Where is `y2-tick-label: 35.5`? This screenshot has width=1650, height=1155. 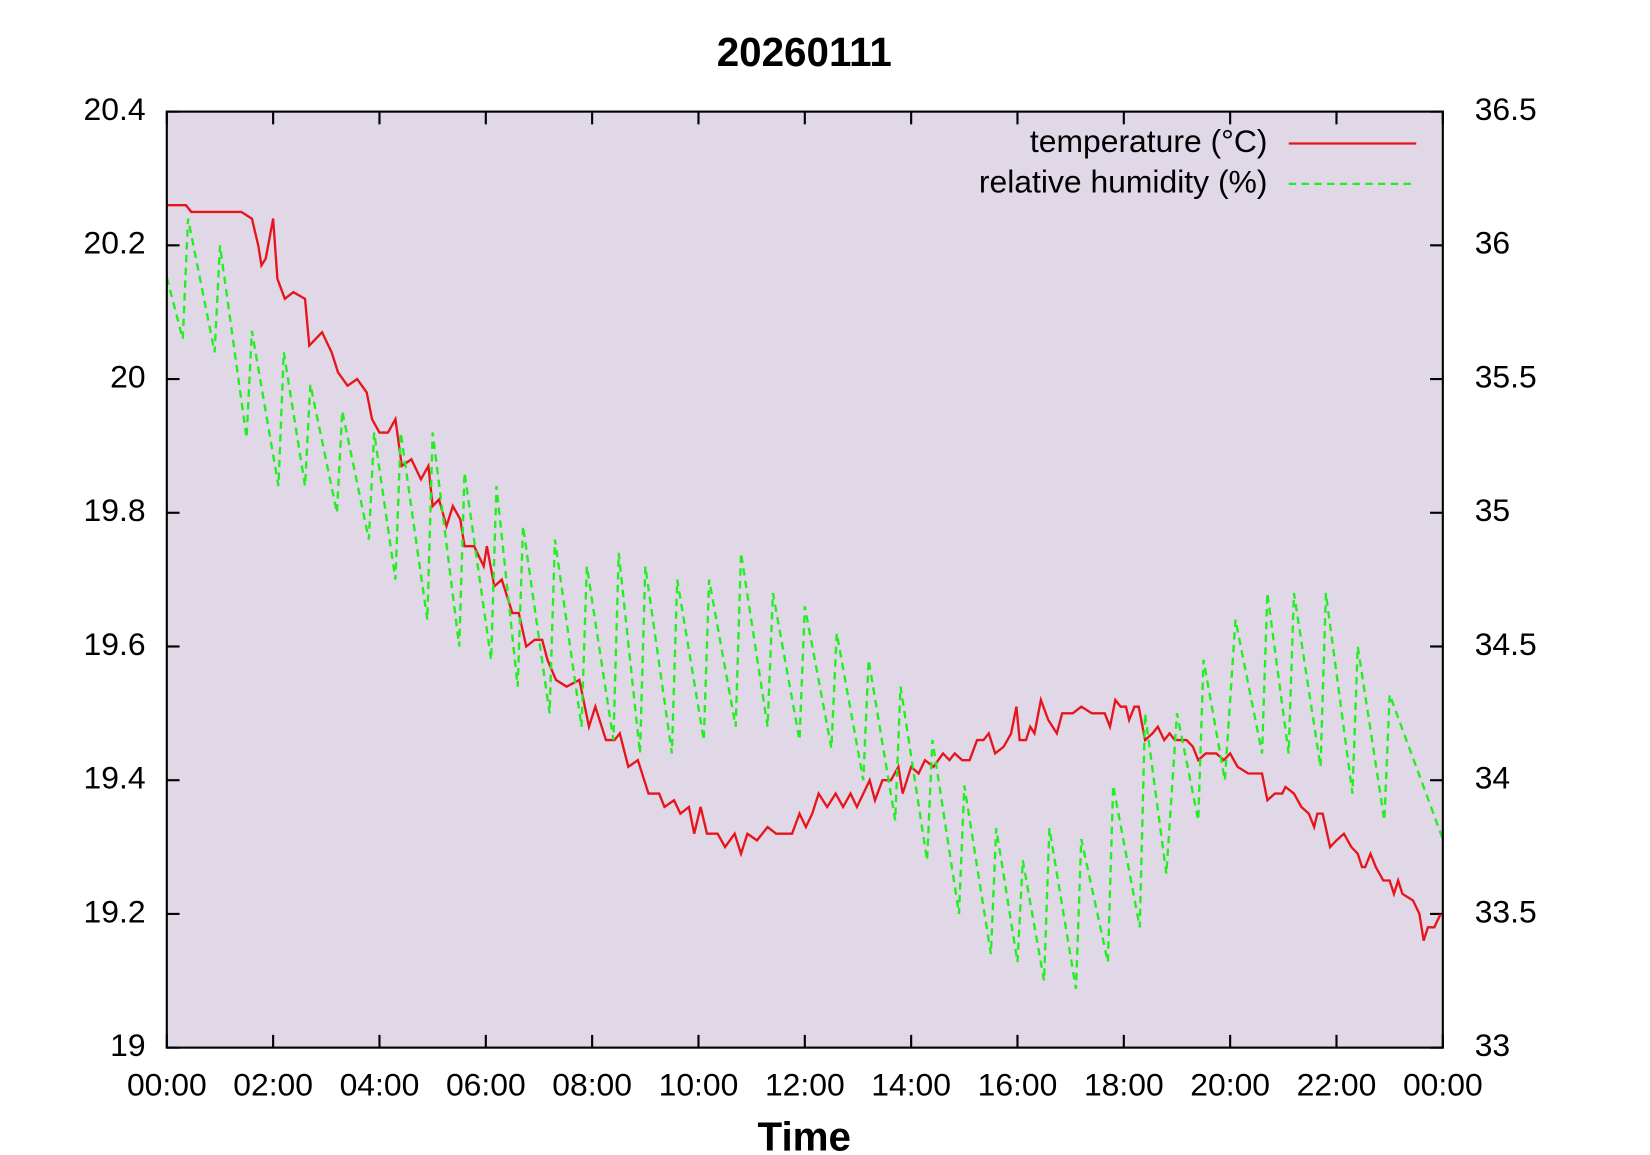 y2-tick-label: 35.5 is located at coordinates (1506, 376).